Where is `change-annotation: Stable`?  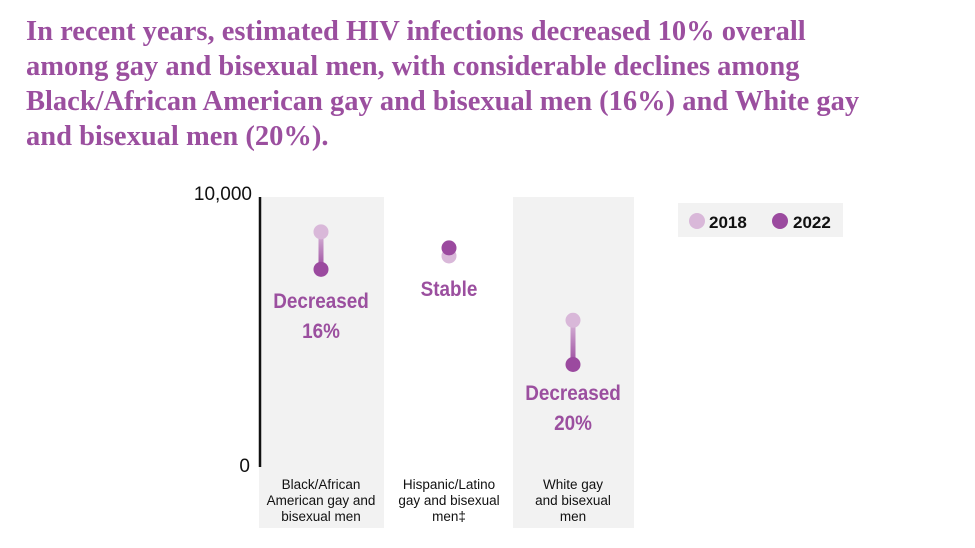
change-annotation: Stable is located at coordinates (449, 289).